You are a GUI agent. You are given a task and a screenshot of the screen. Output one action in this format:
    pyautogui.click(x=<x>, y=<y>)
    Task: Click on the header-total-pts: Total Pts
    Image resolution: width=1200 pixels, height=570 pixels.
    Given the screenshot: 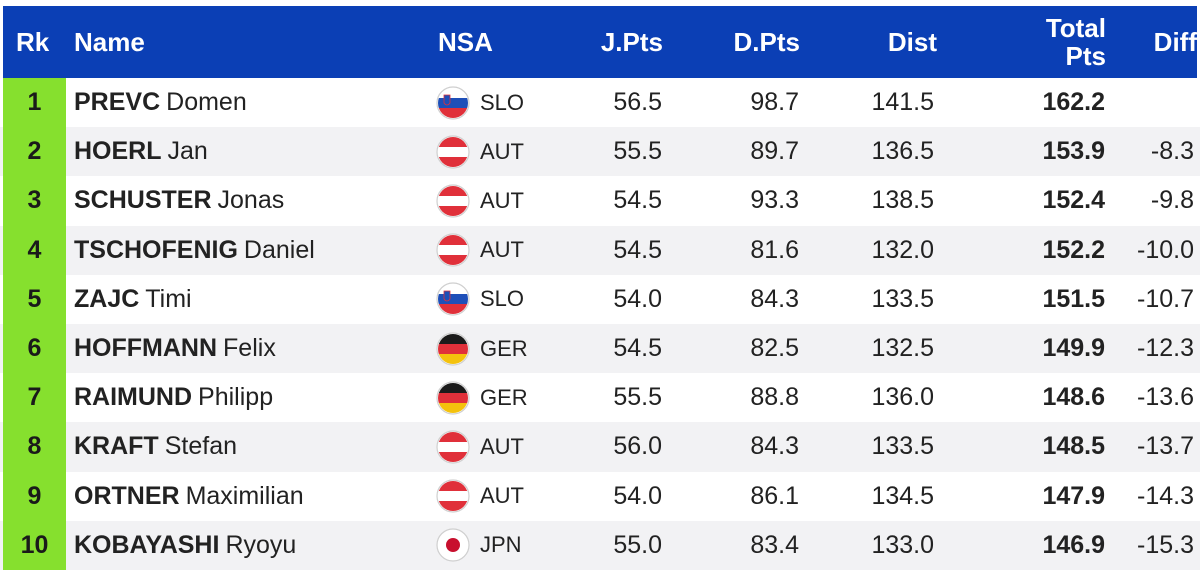 What is the action you would take?
    pyautogui.click(x=1054, y=42)
    